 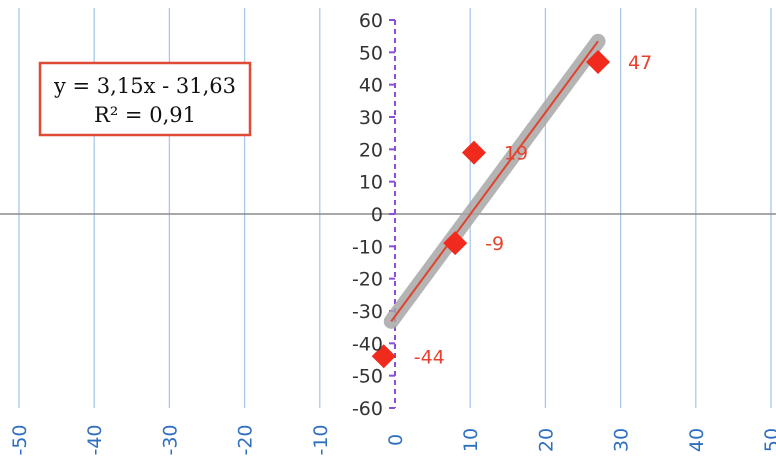 I want to click on y-tick-label: 20, so click(x=371, y=150).